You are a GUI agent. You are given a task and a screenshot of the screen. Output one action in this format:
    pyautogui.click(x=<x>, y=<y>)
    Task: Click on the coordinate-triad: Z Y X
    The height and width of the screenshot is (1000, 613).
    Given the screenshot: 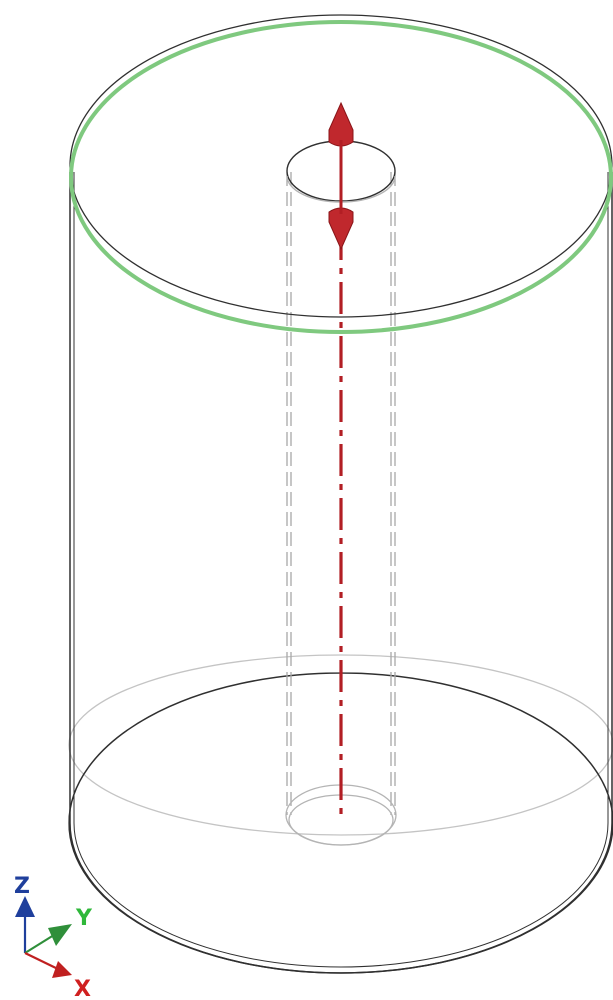 What is the action you would take?
    pyautogui.click(x=53, y=937)
    